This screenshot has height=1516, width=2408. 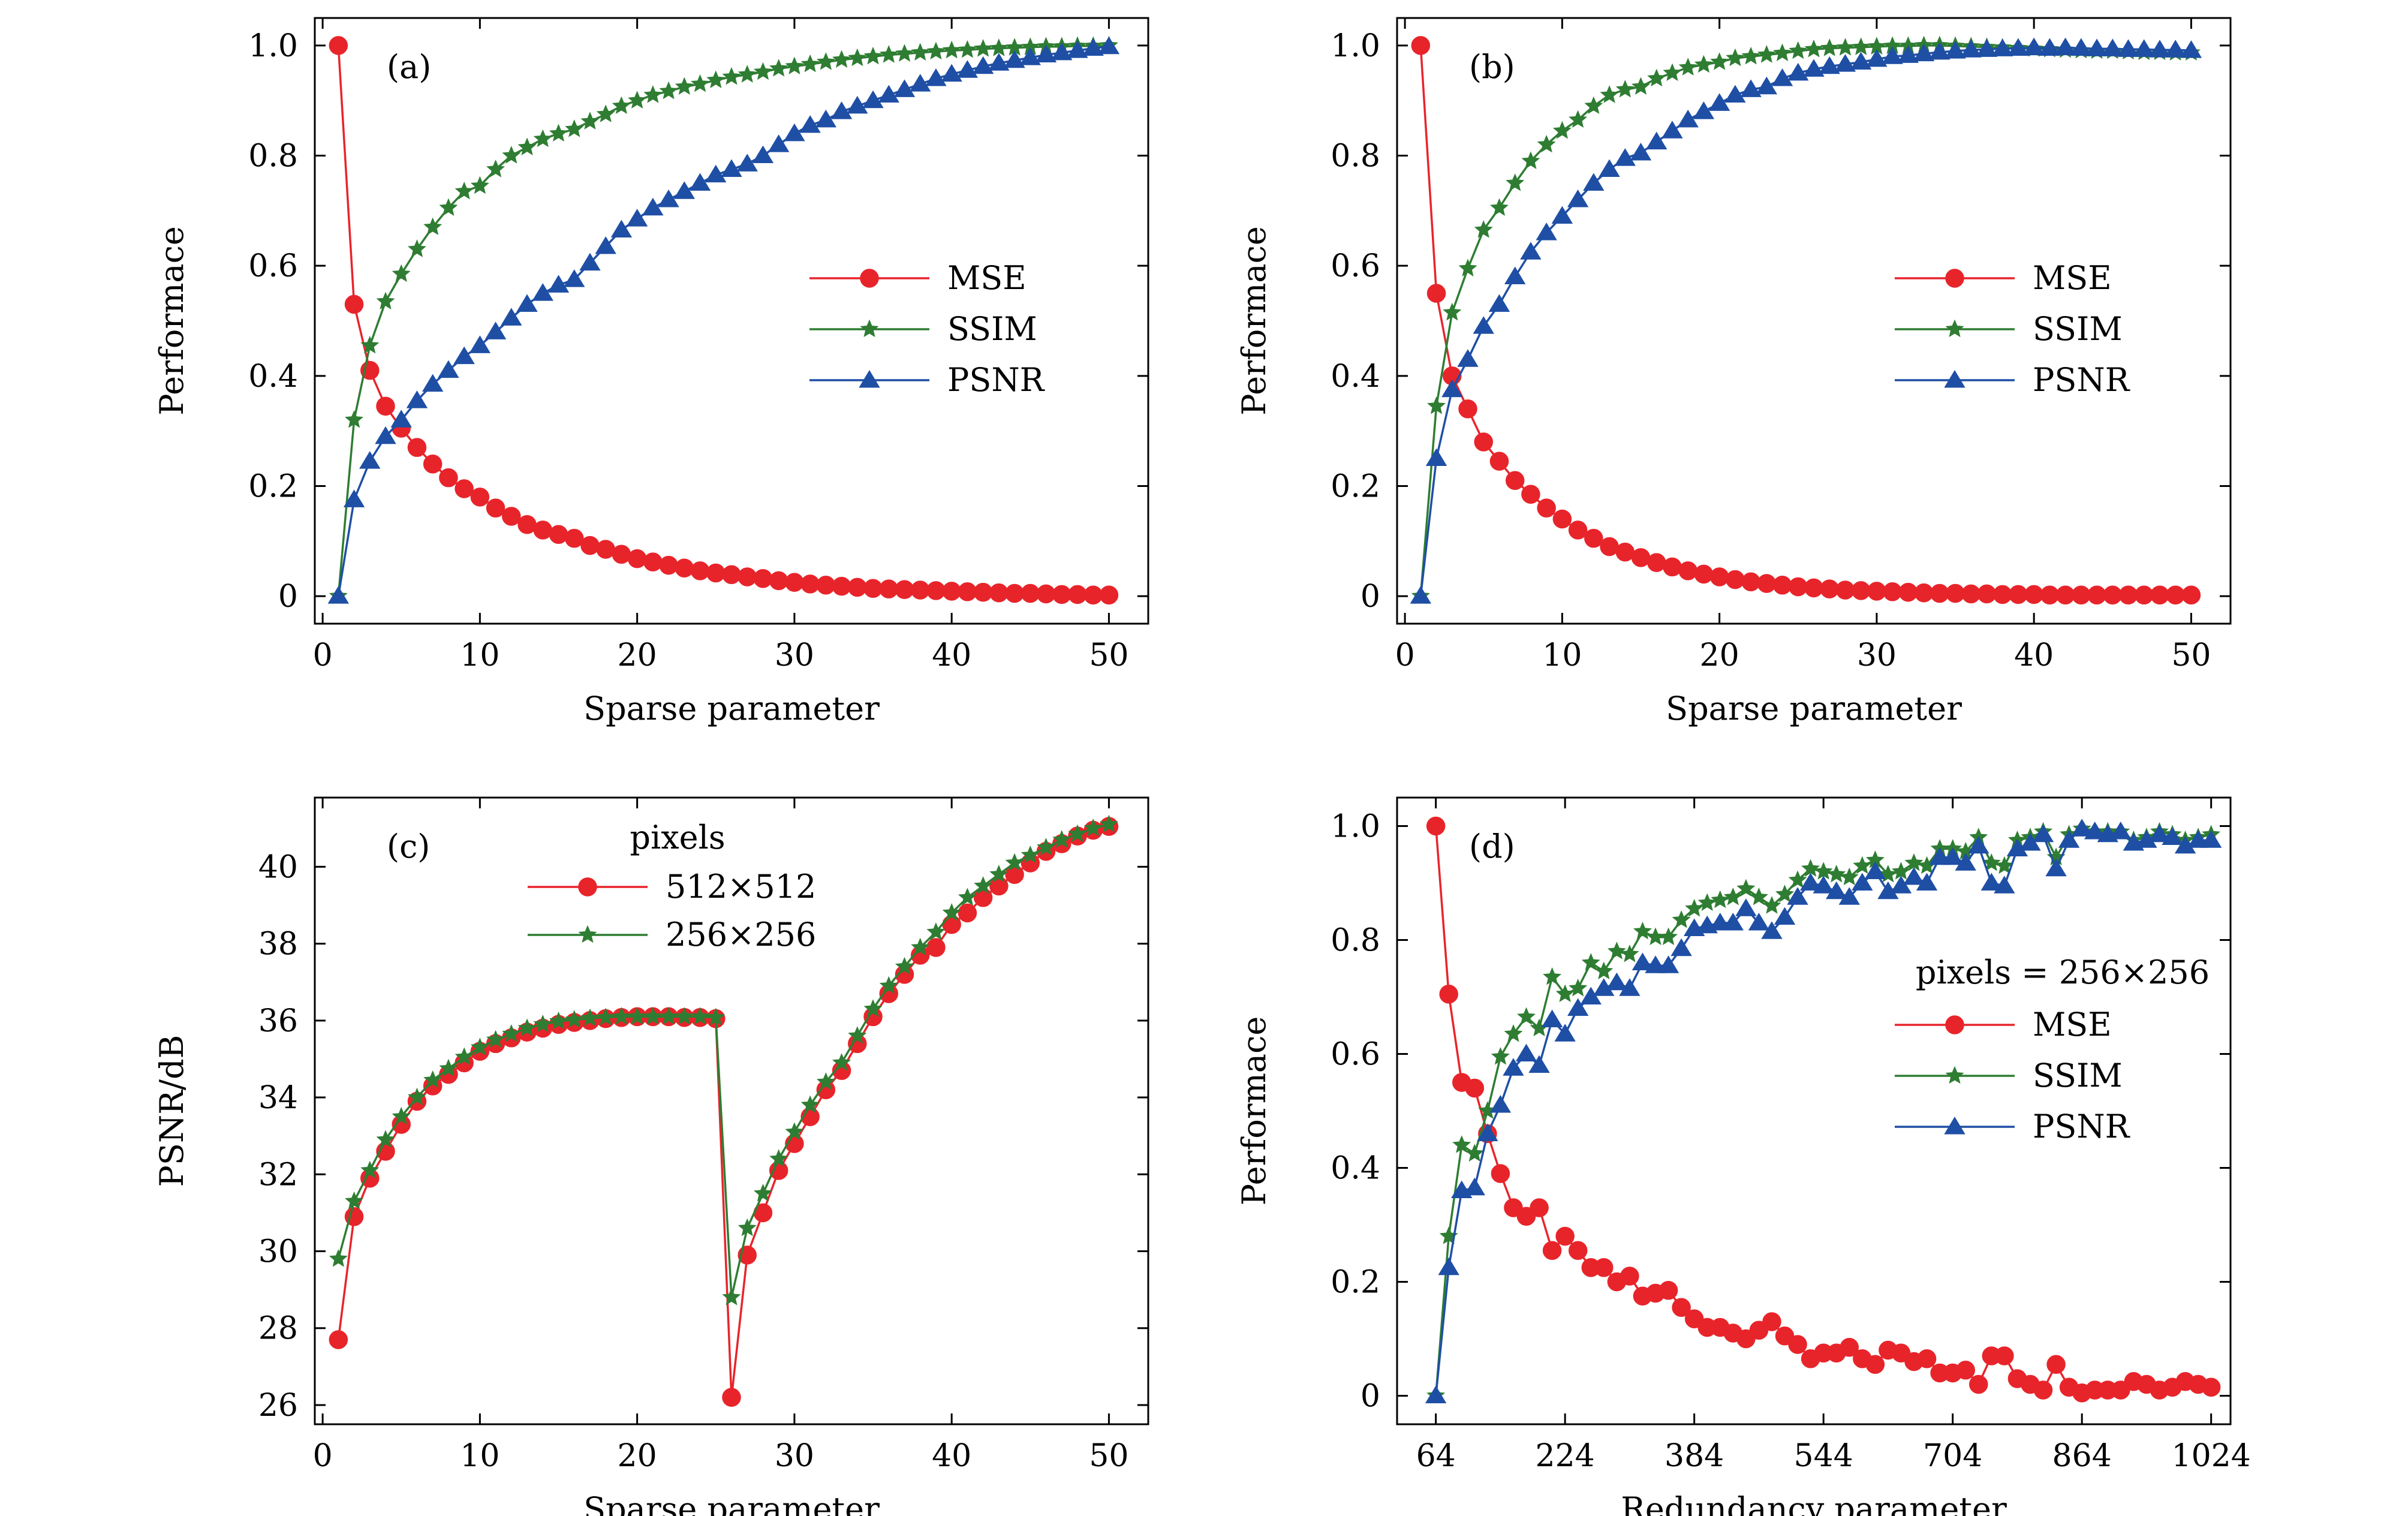 I want to click on x-tick-label: 50, so click(x=1108, y=655).